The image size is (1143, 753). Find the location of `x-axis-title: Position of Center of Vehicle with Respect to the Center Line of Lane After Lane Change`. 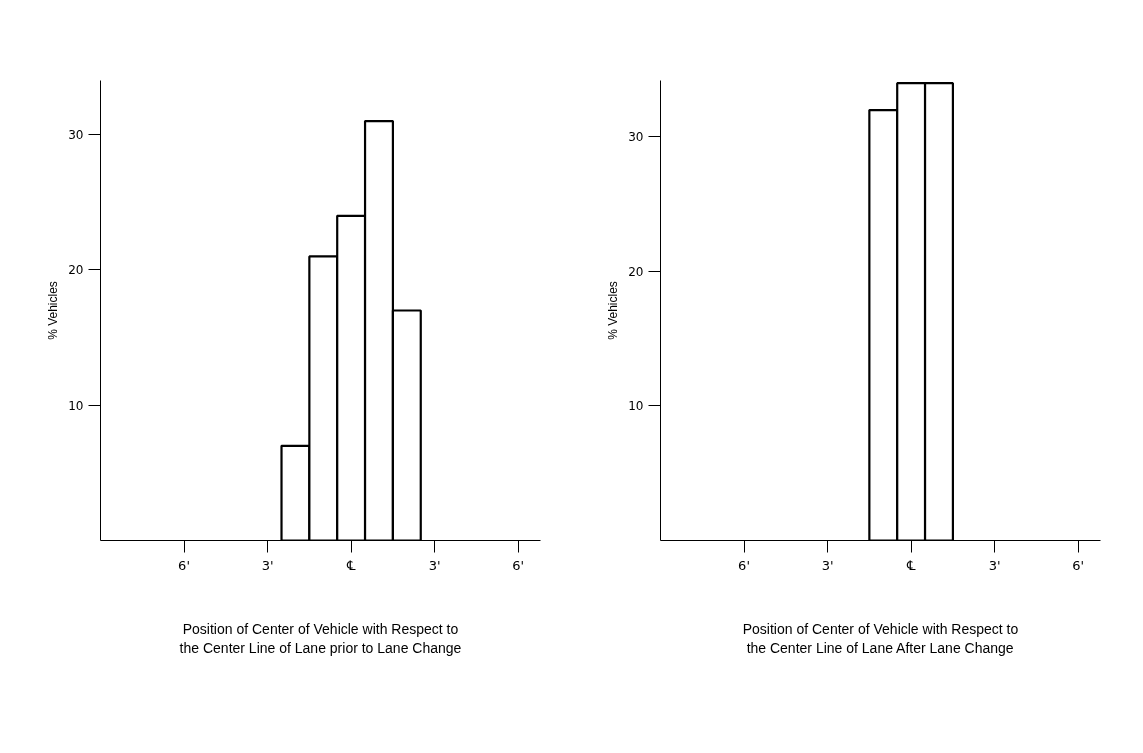

x-axis-title: Position of Center of Vehicle with Respect to the Center Line of Lane After Lane Change is located at coordinates (880, 638).